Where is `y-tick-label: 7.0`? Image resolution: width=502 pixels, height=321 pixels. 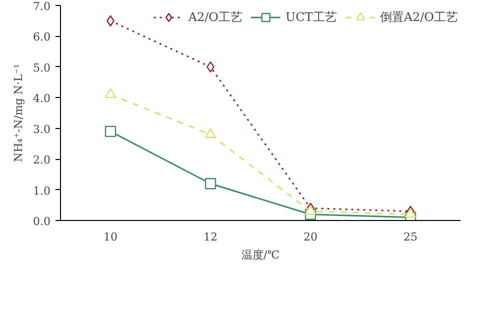
y-tick-label: 7.0 is located at coordinates (42, 6).